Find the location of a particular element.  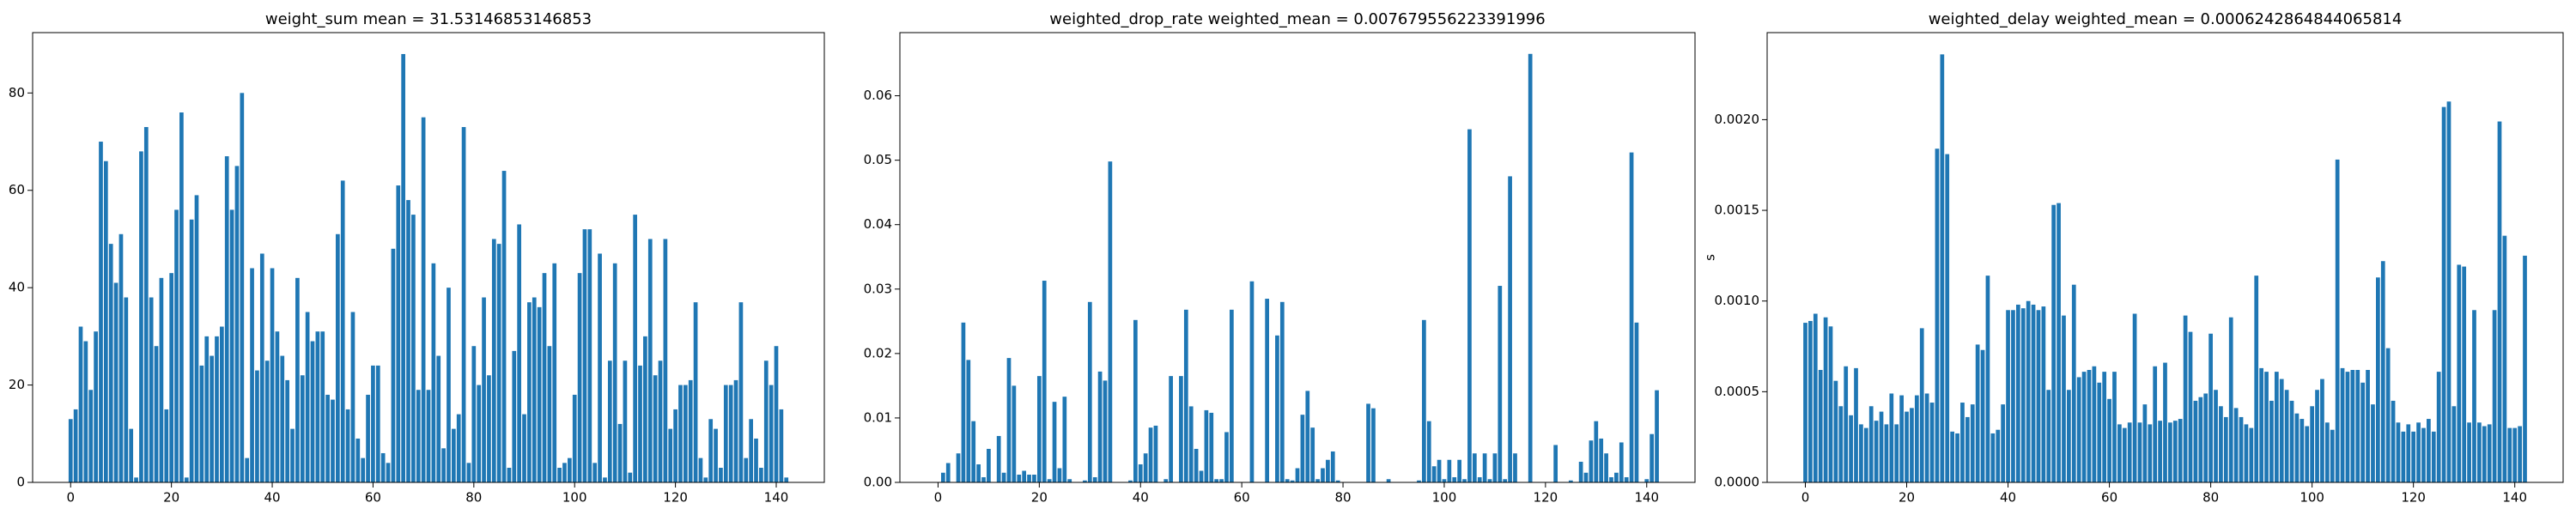

y-tick-label: 0.0010 is located at coordinates (1737, 300).